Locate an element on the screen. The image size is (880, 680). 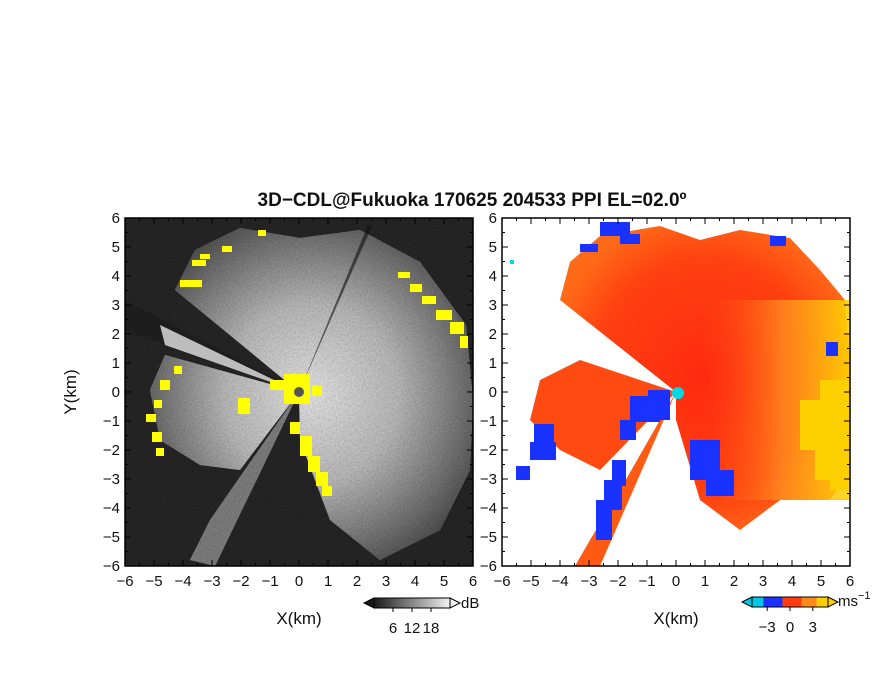
colorbar-tick-label: 0 is located at coordinates (790, 627).